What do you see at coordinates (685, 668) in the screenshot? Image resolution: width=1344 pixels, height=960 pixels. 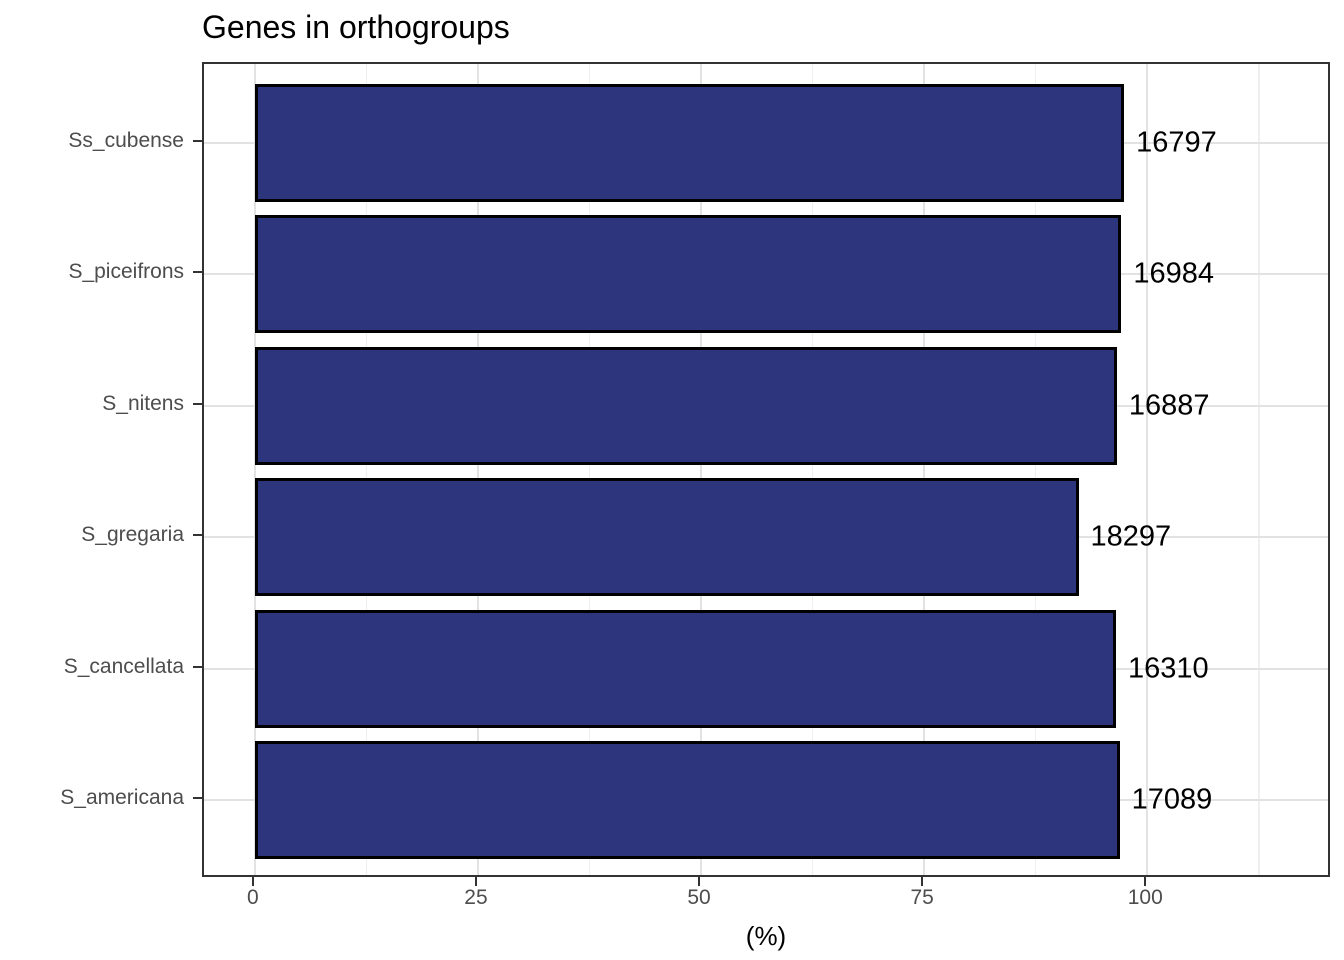 I see `bar-S_cancellata` at bounding box center [685, 668].